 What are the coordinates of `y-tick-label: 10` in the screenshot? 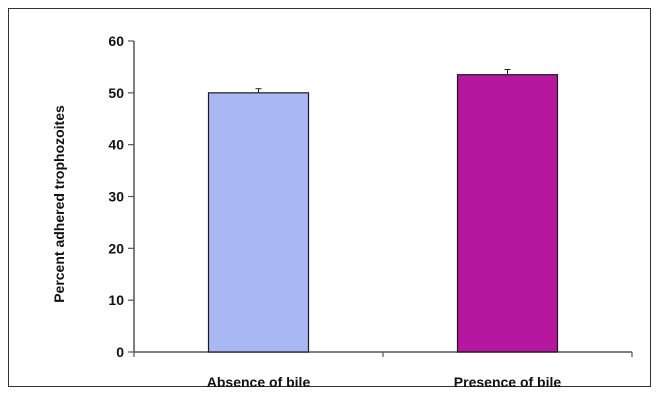 It's located at (116, 300).